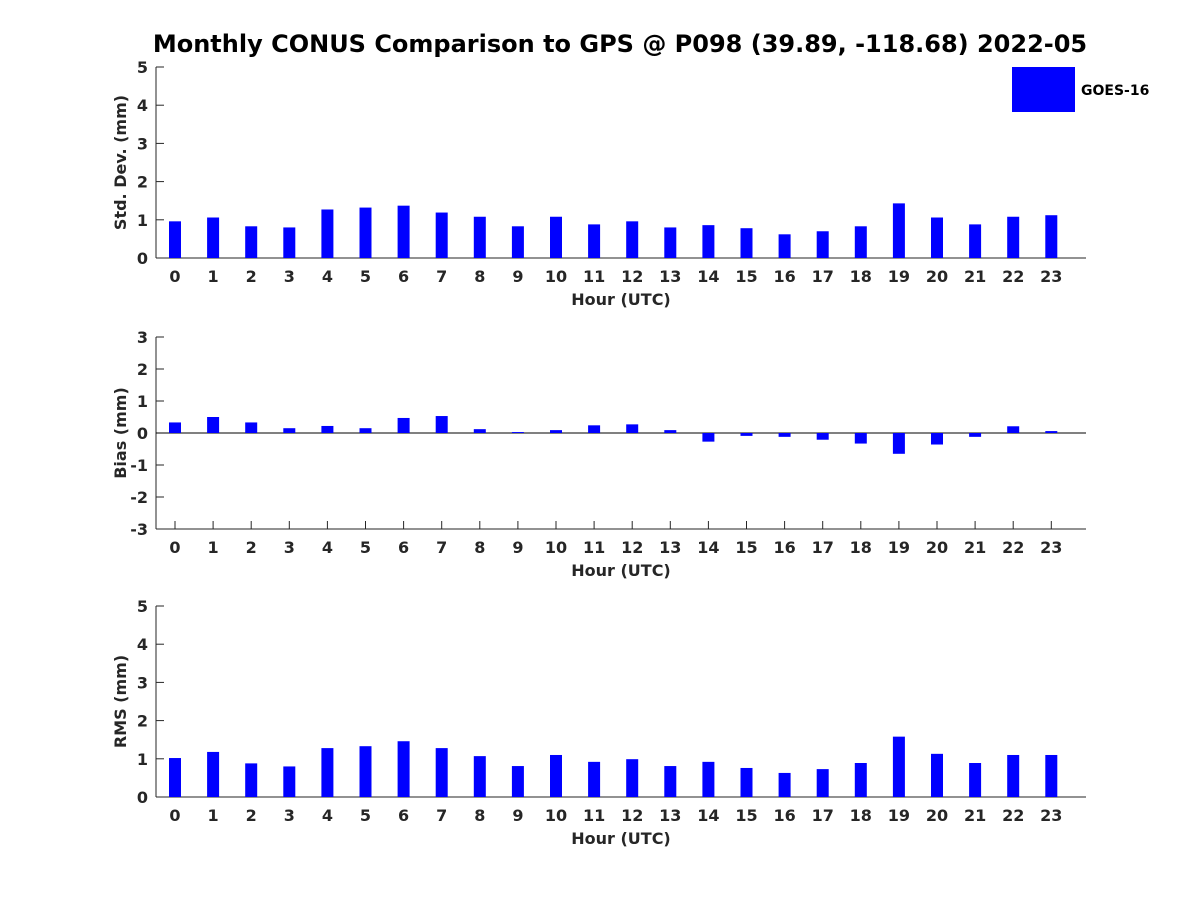 The image size is (1200, 904). I want to click on rms-x-tick-label: 16, so click(784, 815).